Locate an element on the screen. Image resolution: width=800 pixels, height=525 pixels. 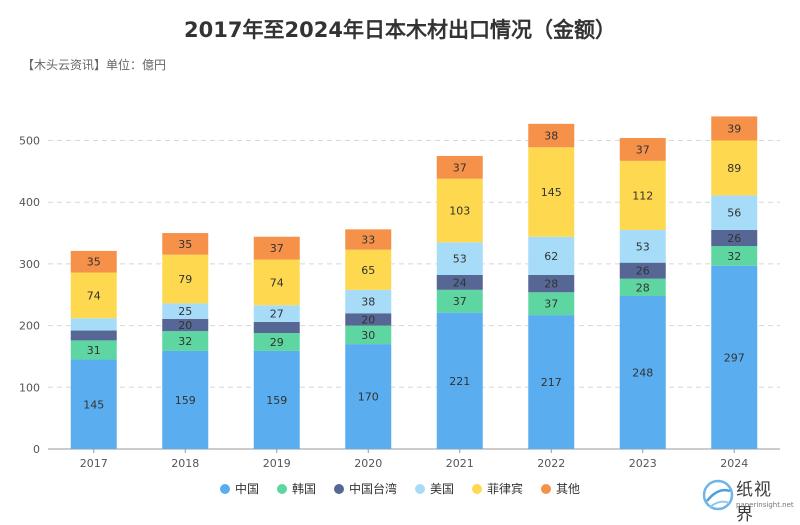
data-label: 103 is located at coordinates (459, 211).